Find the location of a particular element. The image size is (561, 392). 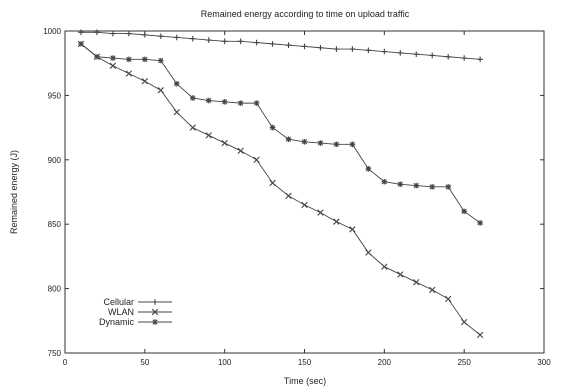

y-tick-label: 950 is located at coordinates (55, 95).